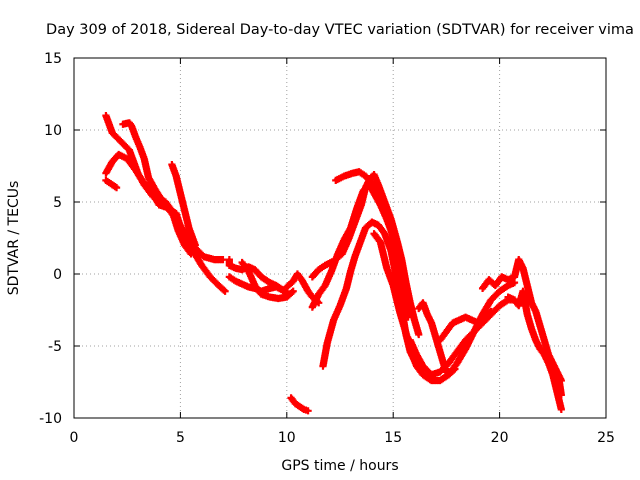  Describe the element at coordinates (14, 238) in the screenshot. I see `y-axis-title: SDTVAR / TECUs` at that location.